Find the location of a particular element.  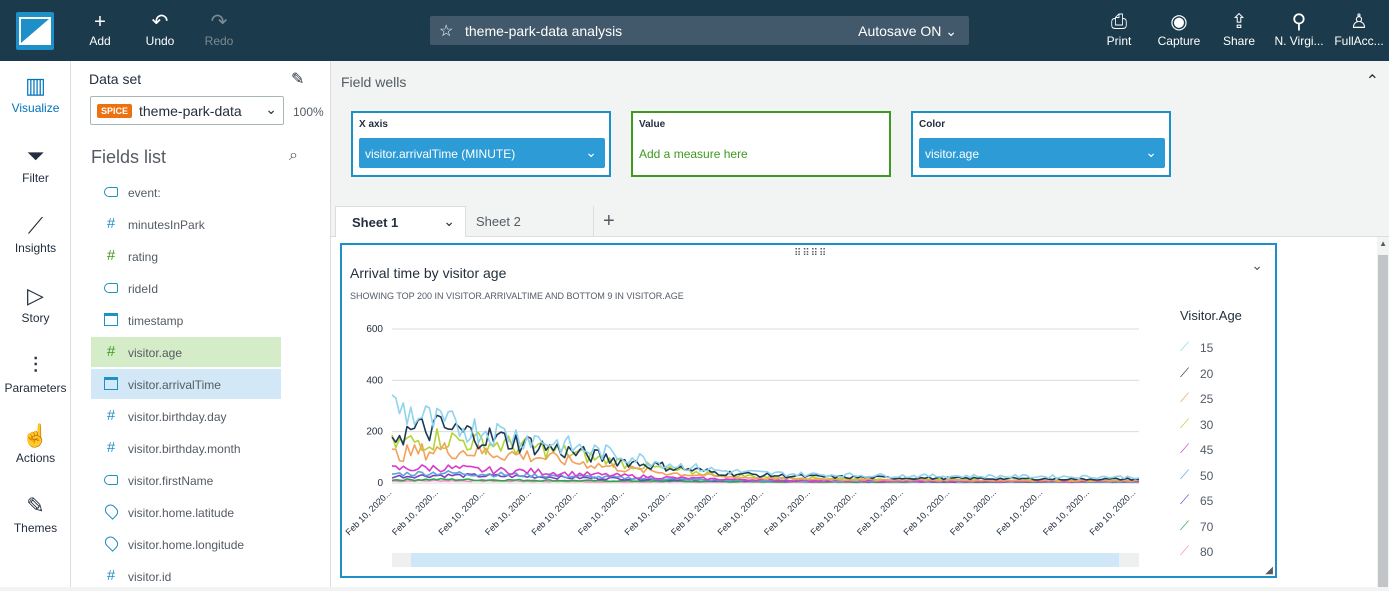

print-button: ⎙ Print is located at coordinates (1119, 29).